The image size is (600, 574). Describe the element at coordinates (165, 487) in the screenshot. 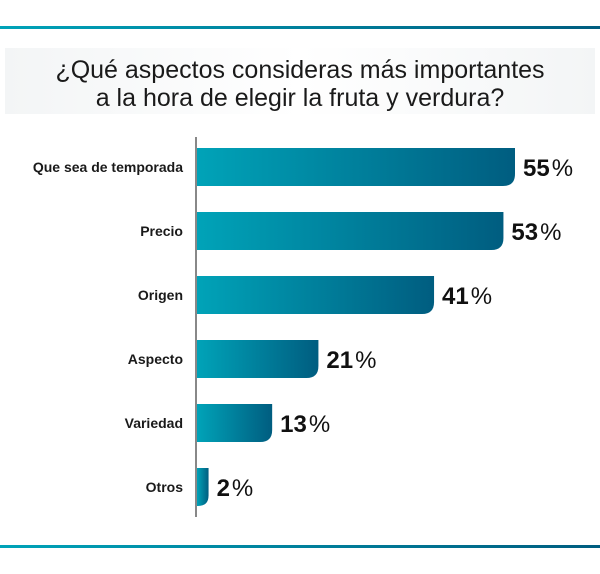

I see `category-label: Otros` at that location.